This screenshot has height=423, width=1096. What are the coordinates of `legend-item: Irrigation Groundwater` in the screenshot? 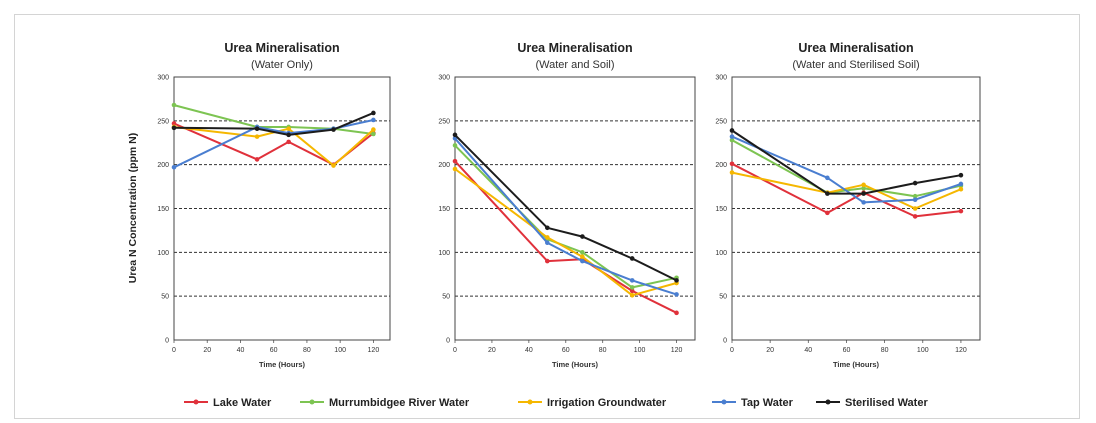 It's located at (592, 403).